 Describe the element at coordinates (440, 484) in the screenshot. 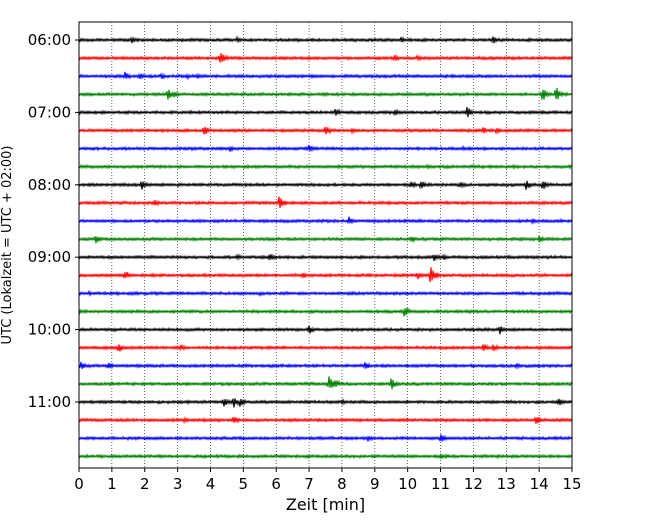

I see `x-tick-label: 11` at that location.